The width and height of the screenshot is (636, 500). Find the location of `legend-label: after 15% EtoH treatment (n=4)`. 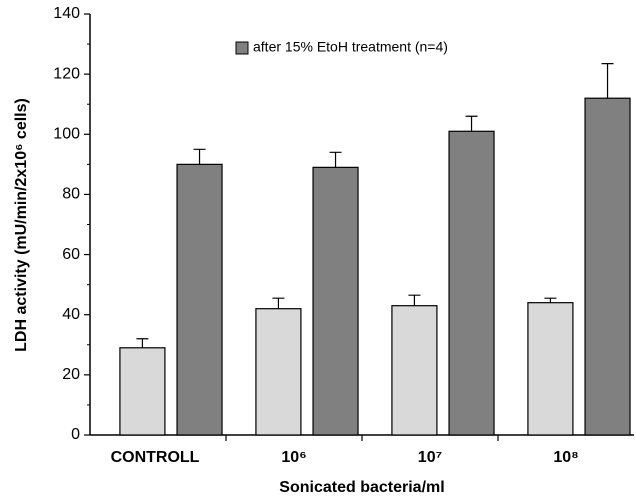

legend-label: after 15% EtoH treatment (n=4) is located at coordinates (350, 47).